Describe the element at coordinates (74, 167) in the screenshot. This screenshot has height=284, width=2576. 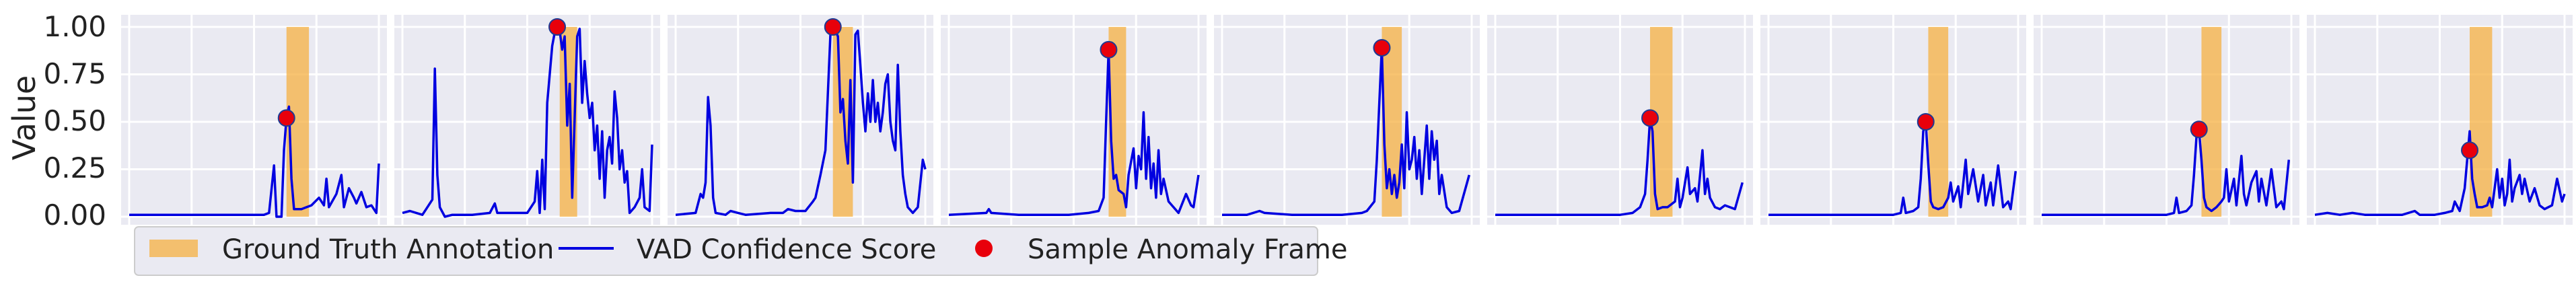
I see `y-tick-label: 0.25` at that location.